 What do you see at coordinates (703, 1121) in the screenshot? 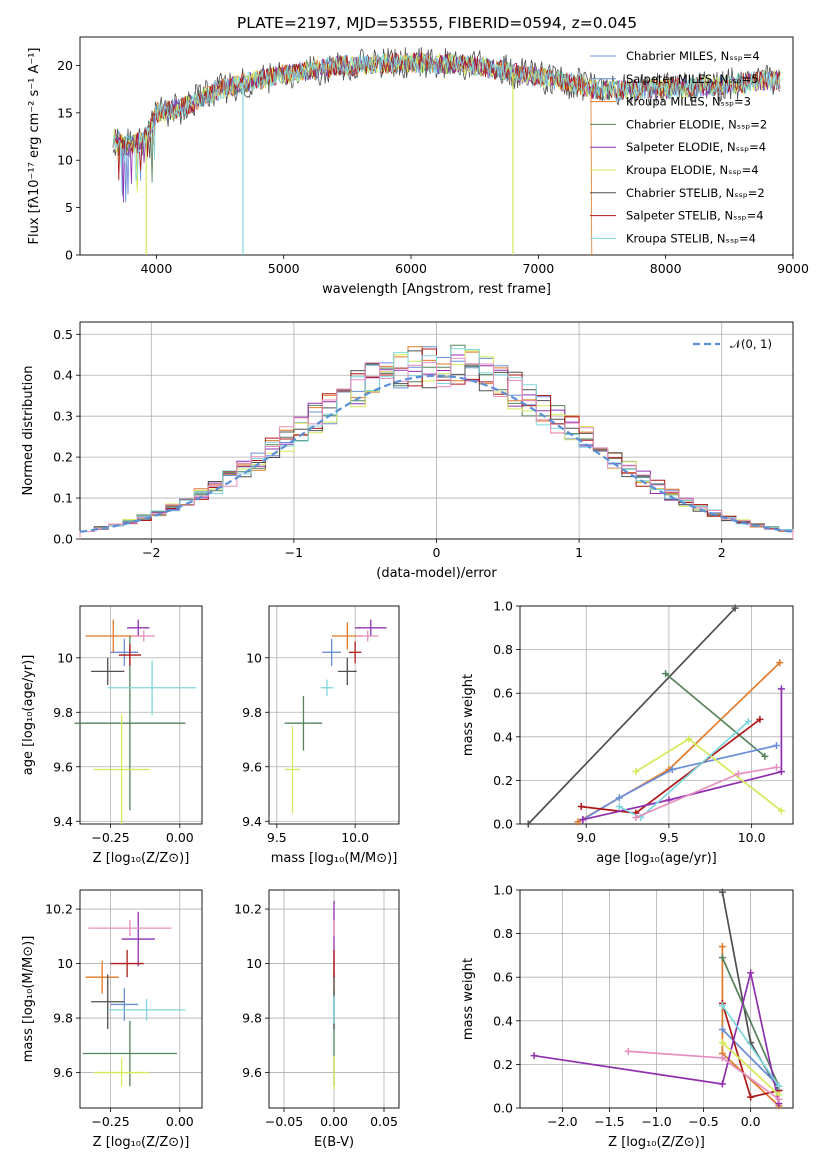
I see `x-tick-label: −0.5` at bounding box center [703, 1121].